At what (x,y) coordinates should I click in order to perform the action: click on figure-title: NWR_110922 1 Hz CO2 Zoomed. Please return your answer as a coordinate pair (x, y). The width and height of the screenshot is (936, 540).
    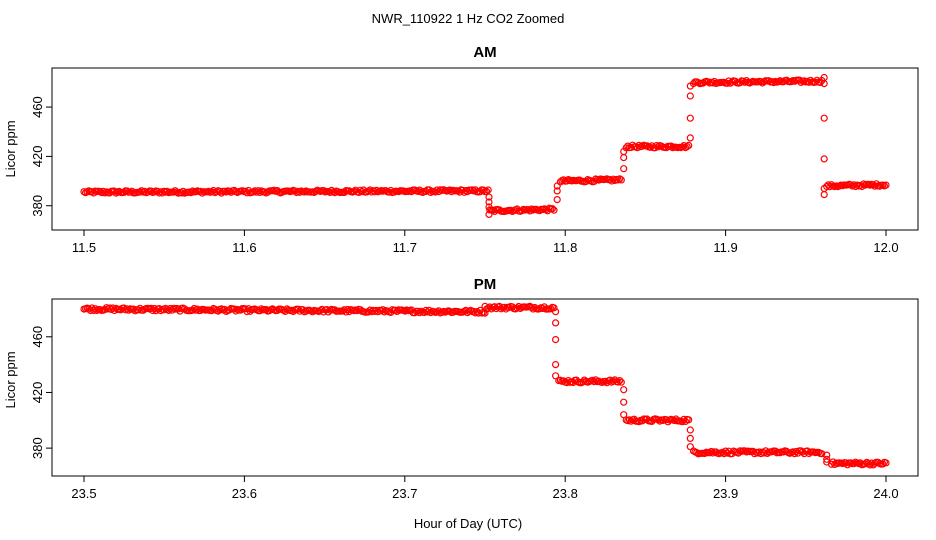
    Looking at the image, I should click on (468, 18).